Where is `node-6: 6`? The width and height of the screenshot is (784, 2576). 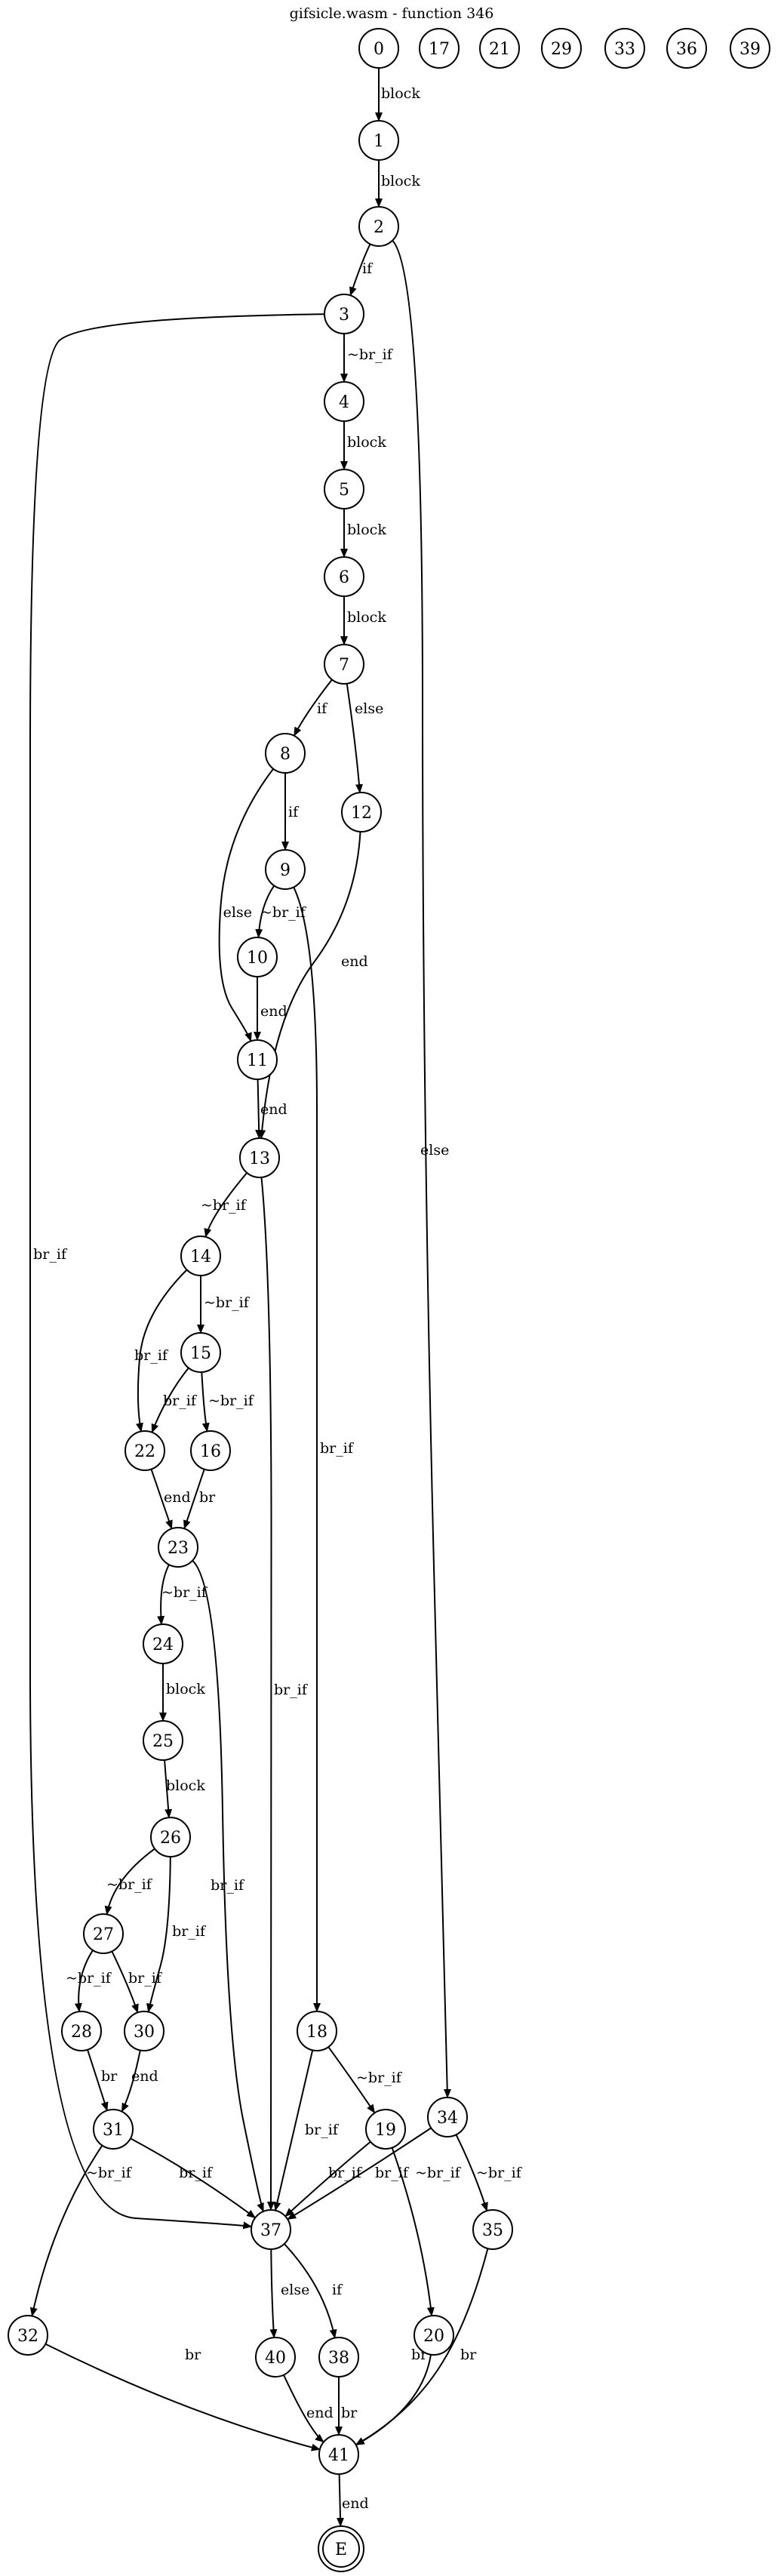
node-6: 6 is located at coordinates (344, 576).